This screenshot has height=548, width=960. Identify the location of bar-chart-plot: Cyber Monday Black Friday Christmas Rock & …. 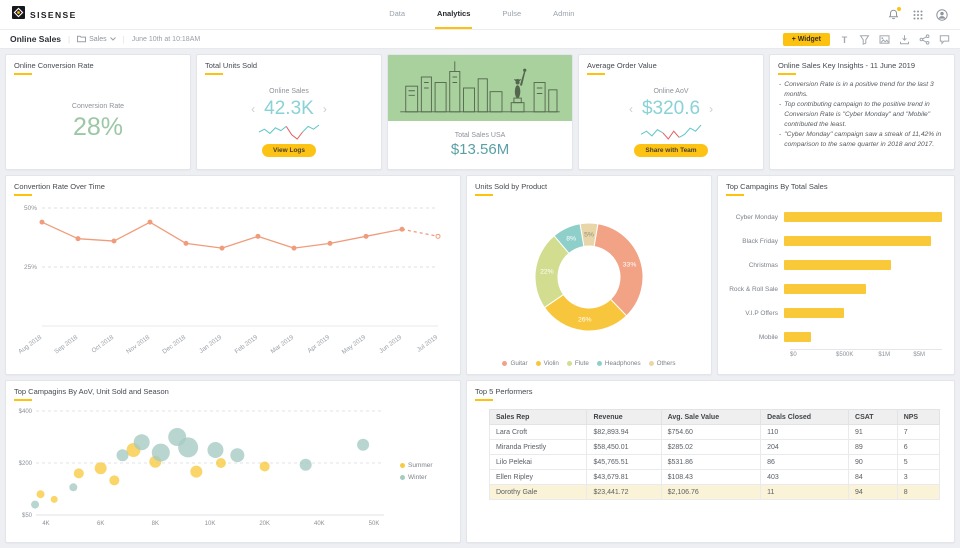
(836, 285).